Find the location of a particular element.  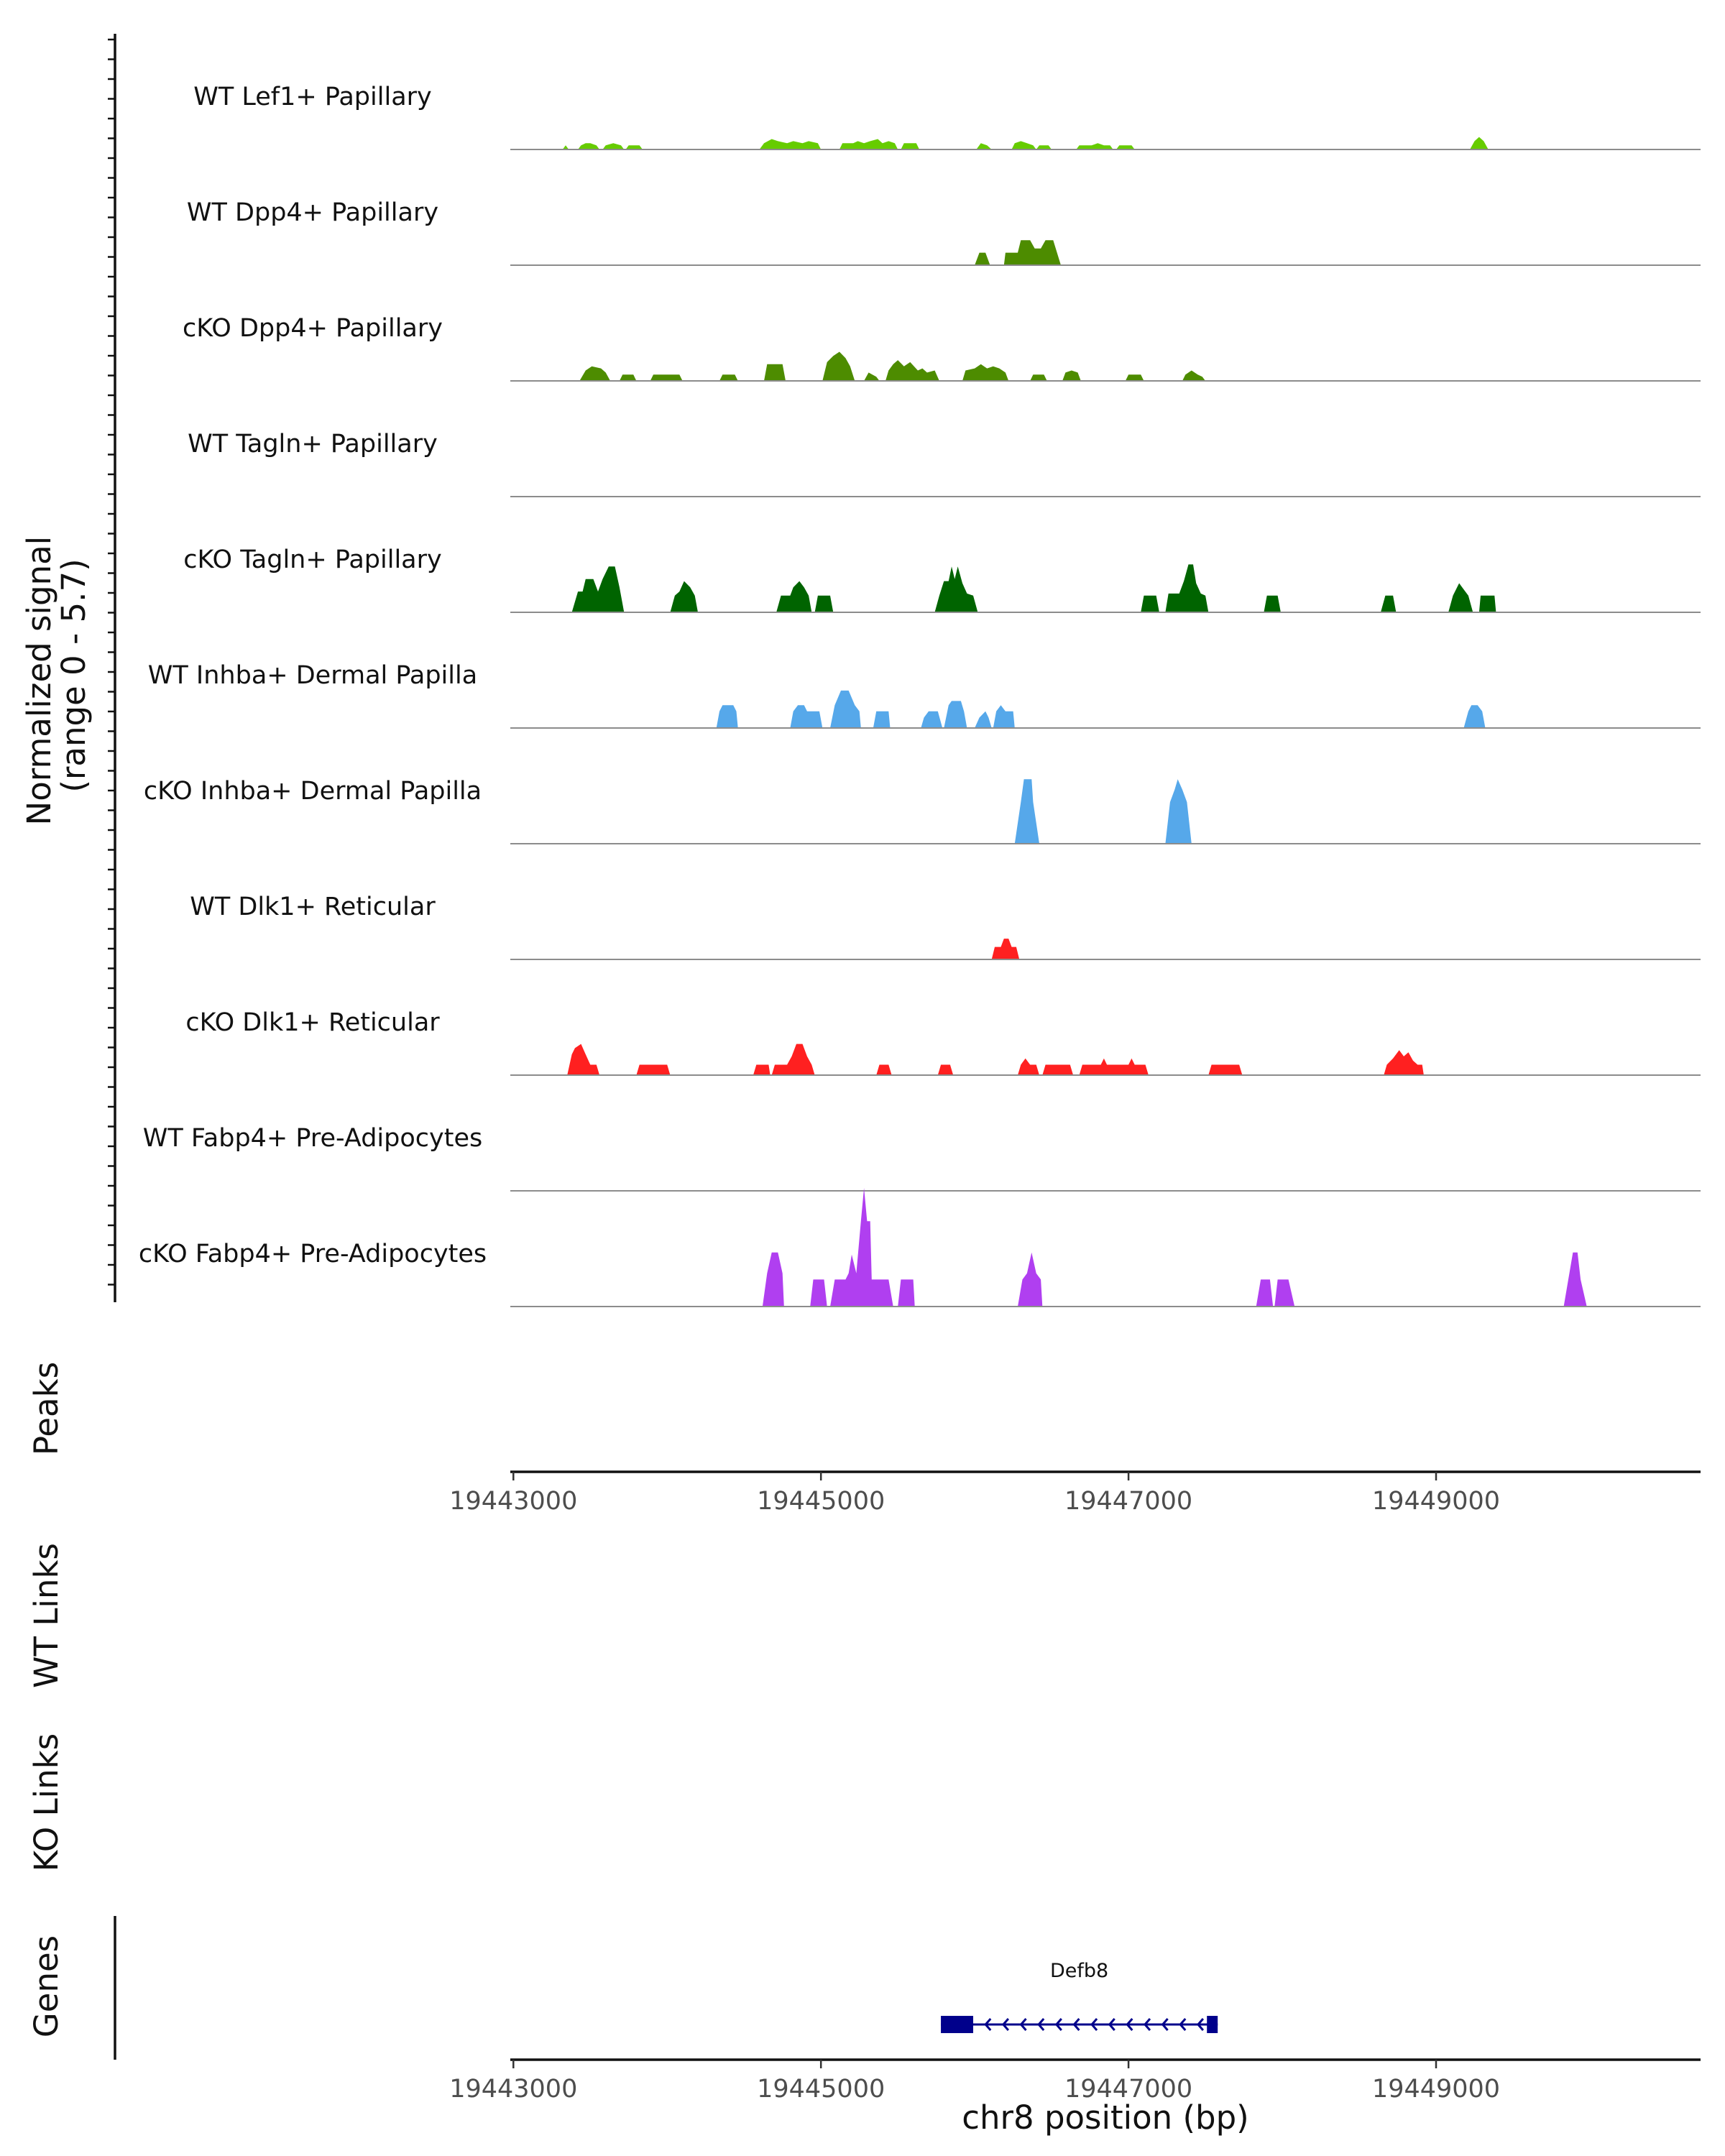

track-cko-fabp4-pre-adipocytes: cKO Fabp4+ Pre-Adipocytes is located at coordinates (920, 1247).